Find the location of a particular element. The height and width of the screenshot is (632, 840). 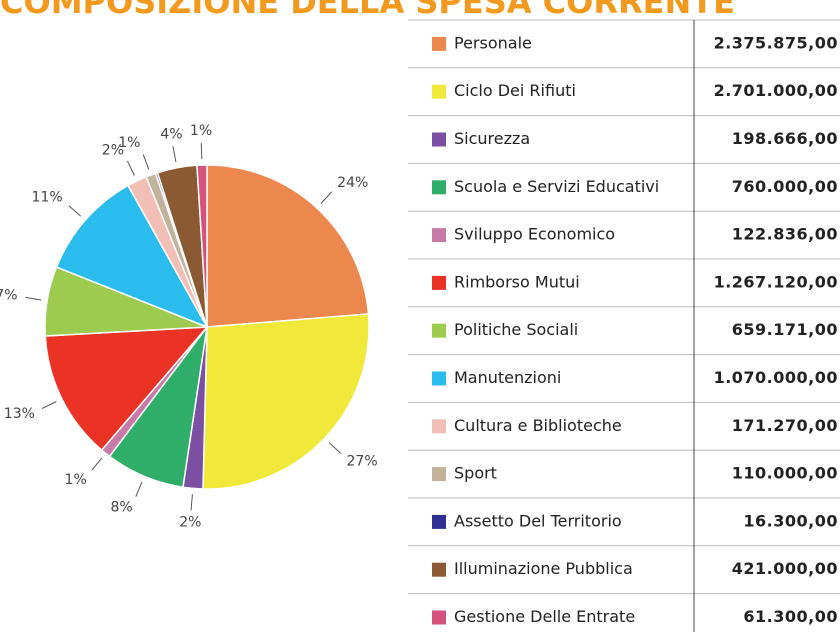

amount: 198.666,00 is located at coordinates (785, 138).